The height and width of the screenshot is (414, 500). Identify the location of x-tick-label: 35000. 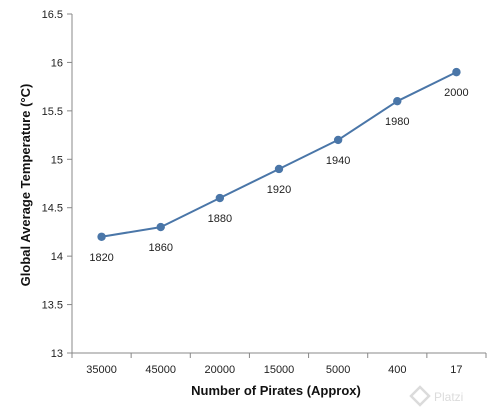
(101, 370).